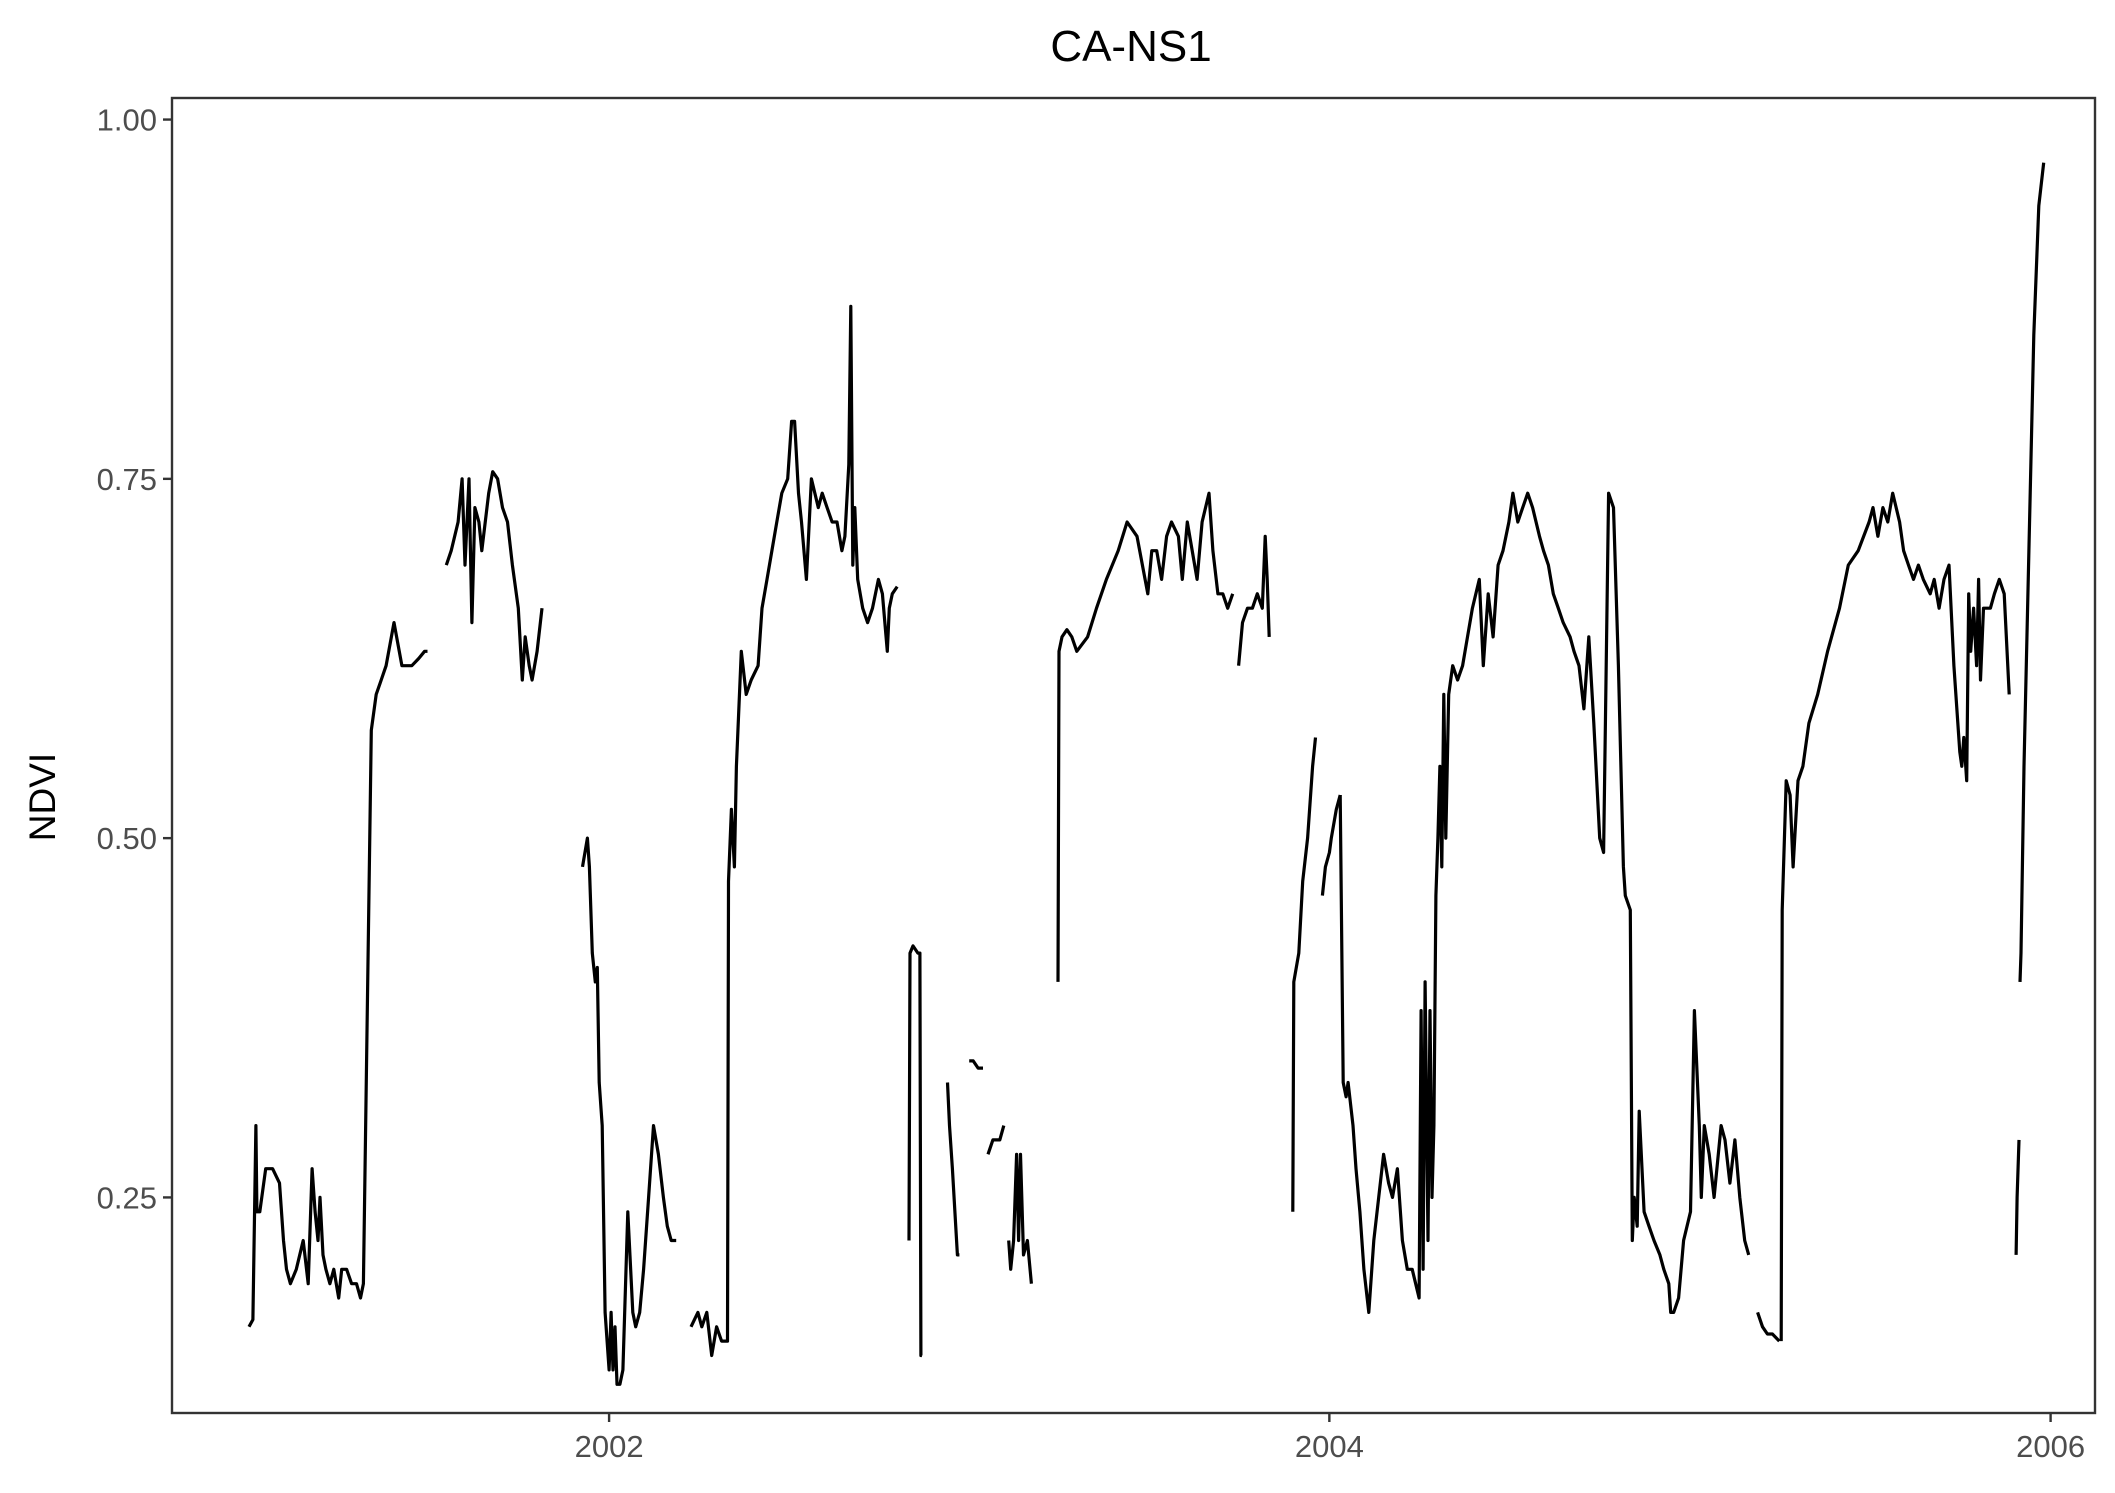 This screenshot has height=1493, width=2115. I want to click on x-tick-label: 2004, so click(1329, 1446).